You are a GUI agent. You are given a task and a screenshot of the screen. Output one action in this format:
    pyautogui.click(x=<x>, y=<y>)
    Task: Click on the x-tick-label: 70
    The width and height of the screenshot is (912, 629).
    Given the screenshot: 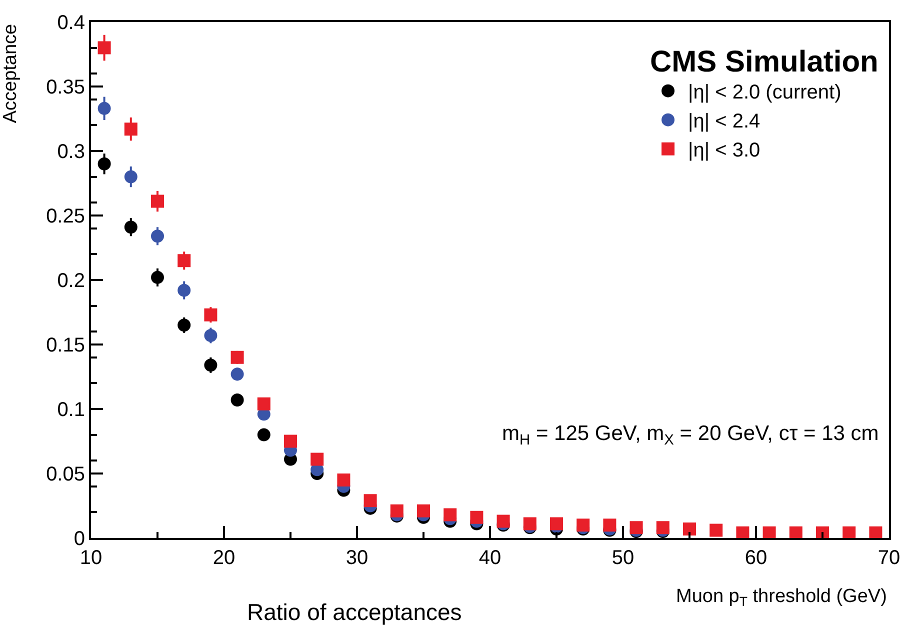 What is the action you would take?
    pyautogui.click(x=889, y=558)
    